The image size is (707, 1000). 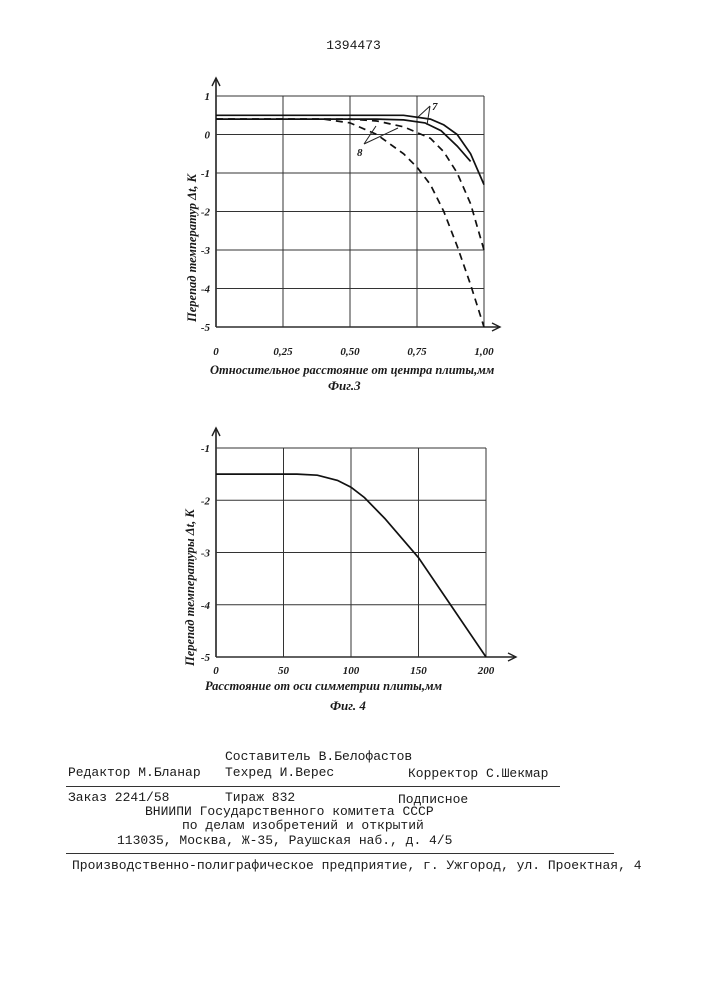 I want to click on fig4-x-tick: 0, so click(x=216, y=671).